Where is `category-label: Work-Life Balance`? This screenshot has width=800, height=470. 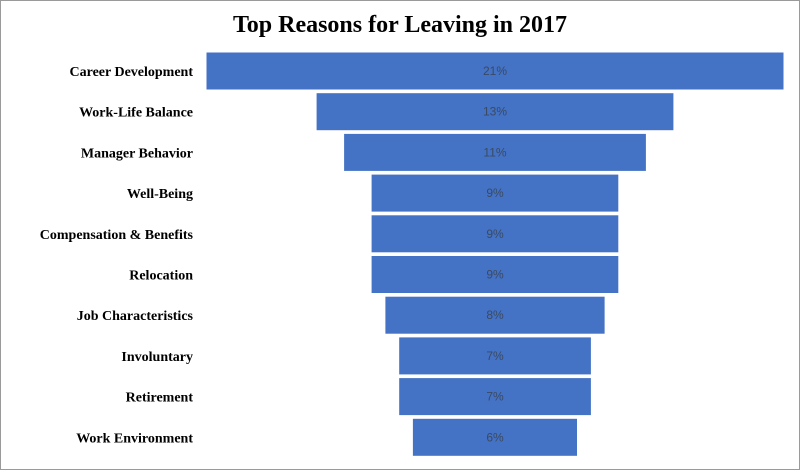
category-label: Work-Life Balance is located at coordinates (136, 113).